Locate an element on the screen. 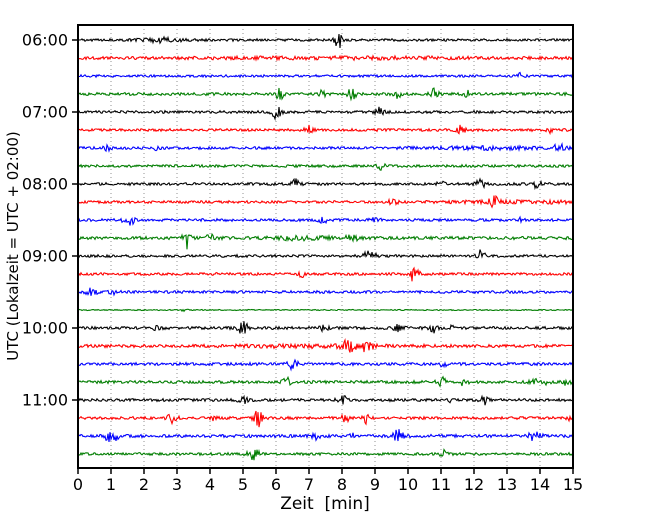 This screenshot has width=650, height=520. y-tick-label-0900: 09:00 is located at coordinates (45, 256).